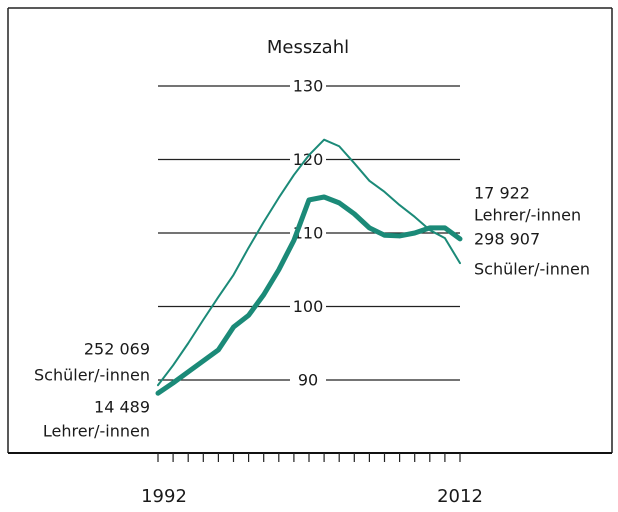  I want to click on end-label: 17 922, so click(502, 193).